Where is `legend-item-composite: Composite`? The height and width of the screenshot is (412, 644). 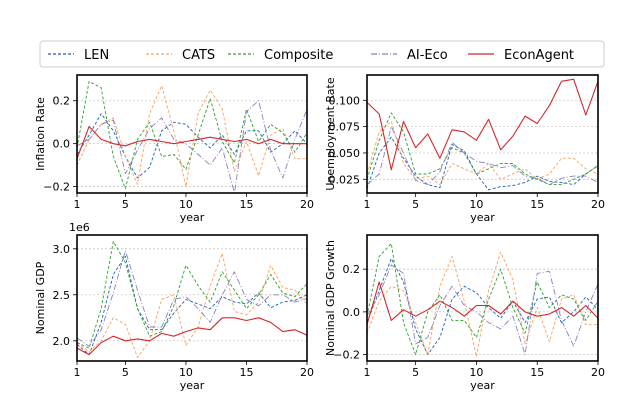 legend-item-composite: Composite is located at coordinates (280, 55).